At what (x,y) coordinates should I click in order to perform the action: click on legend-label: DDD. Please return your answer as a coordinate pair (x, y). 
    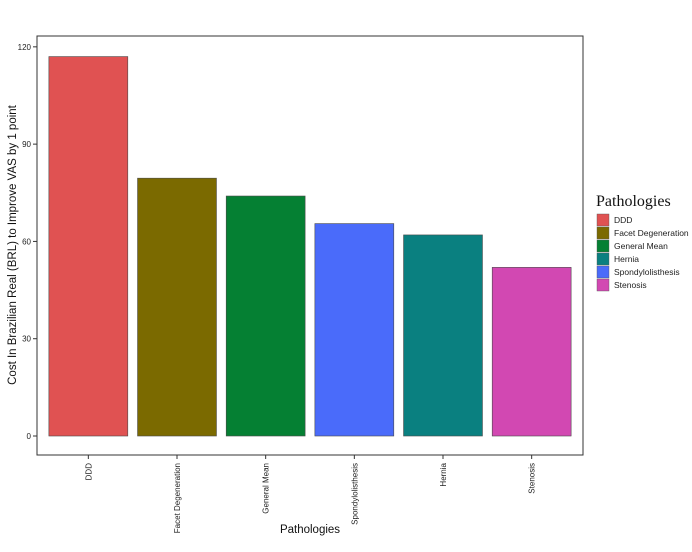
    Looking at the image, I should click on (623, 220).